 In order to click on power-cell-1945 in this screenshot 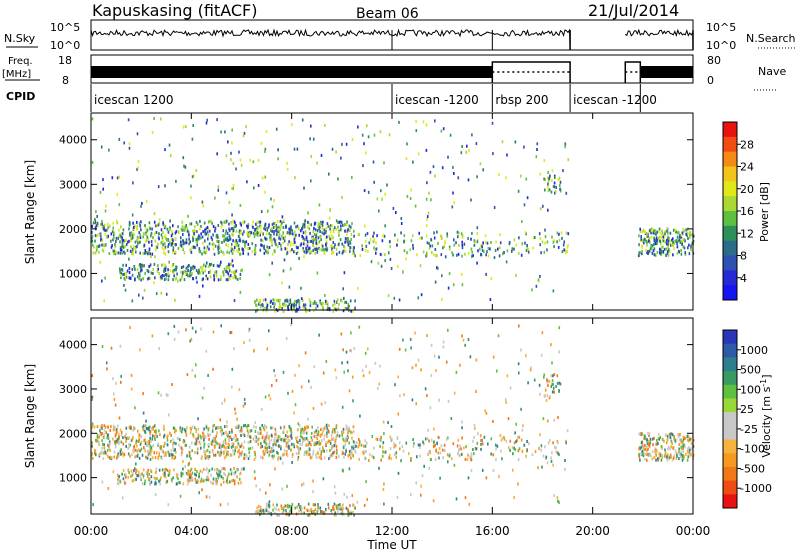, I will do `click(236, 271)`.